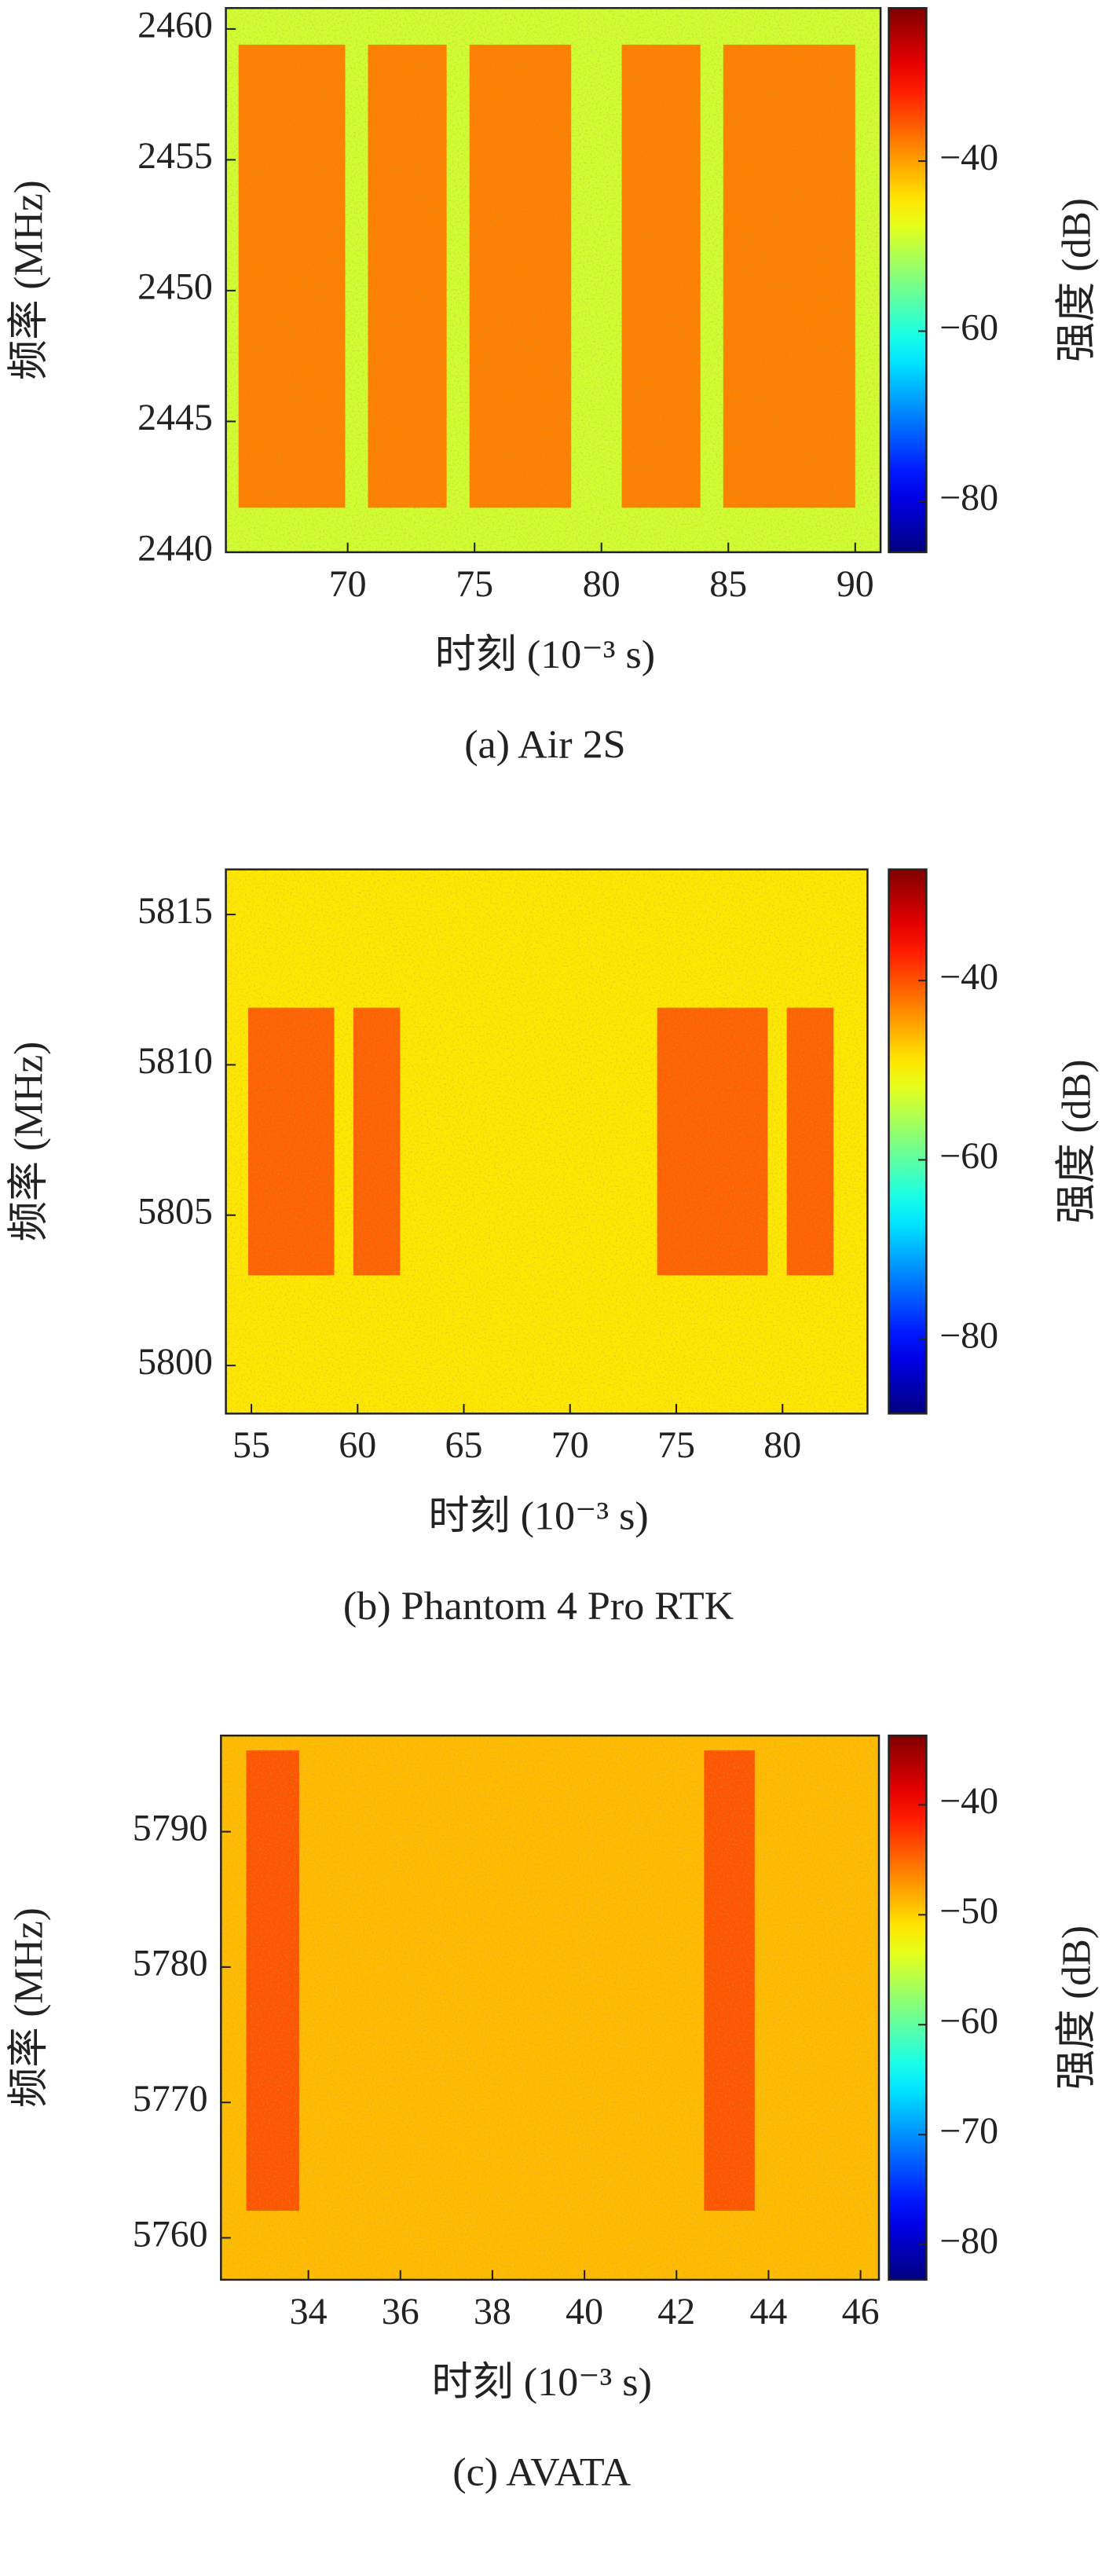  I want to click on y-tick-label: 5805, so click(175, 1212).